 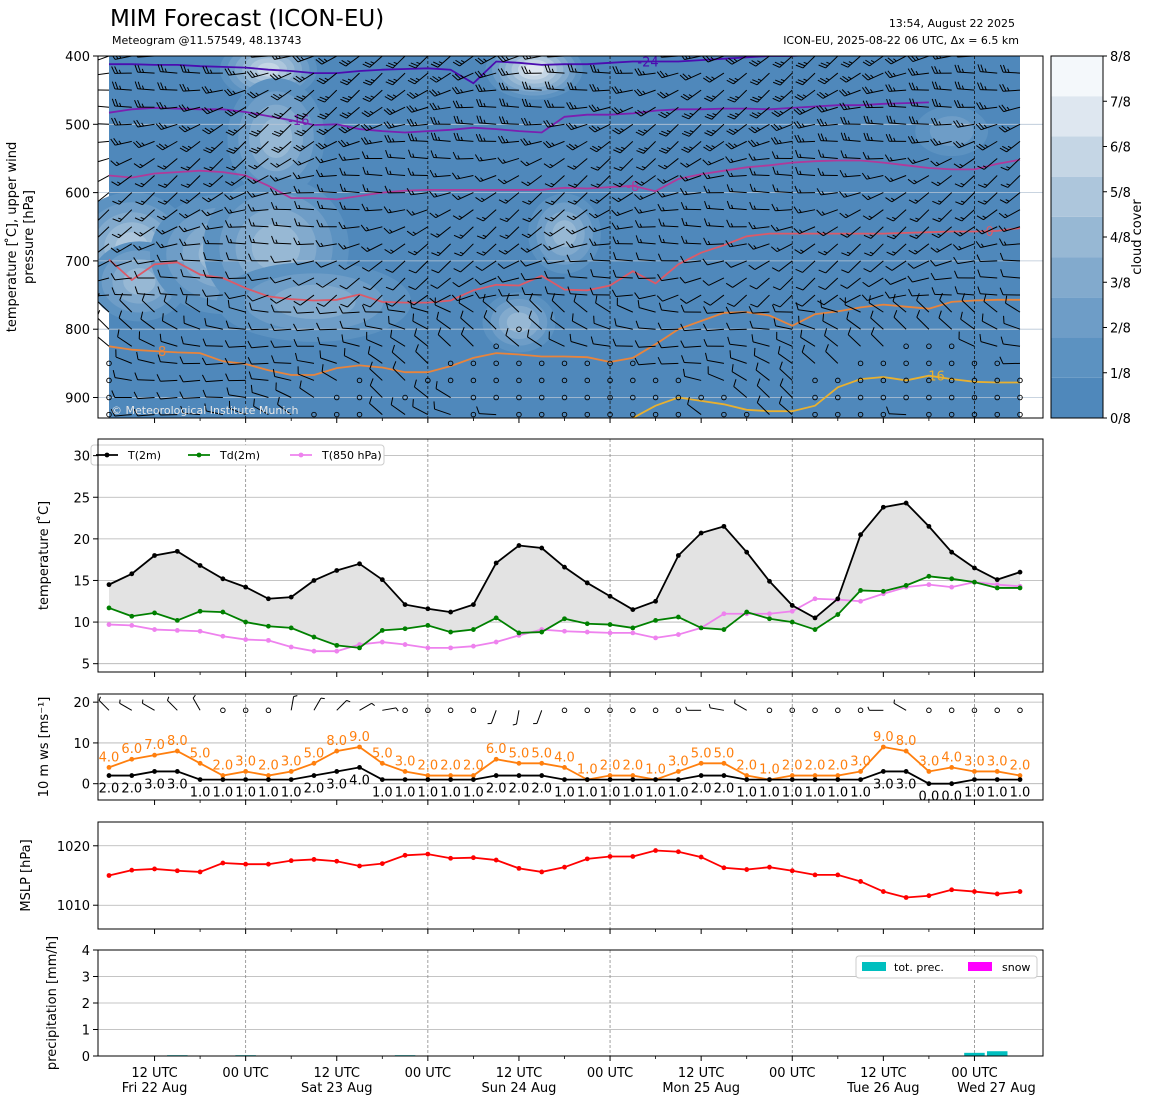 I want to click on legend-box, so click(x=237, y=455).